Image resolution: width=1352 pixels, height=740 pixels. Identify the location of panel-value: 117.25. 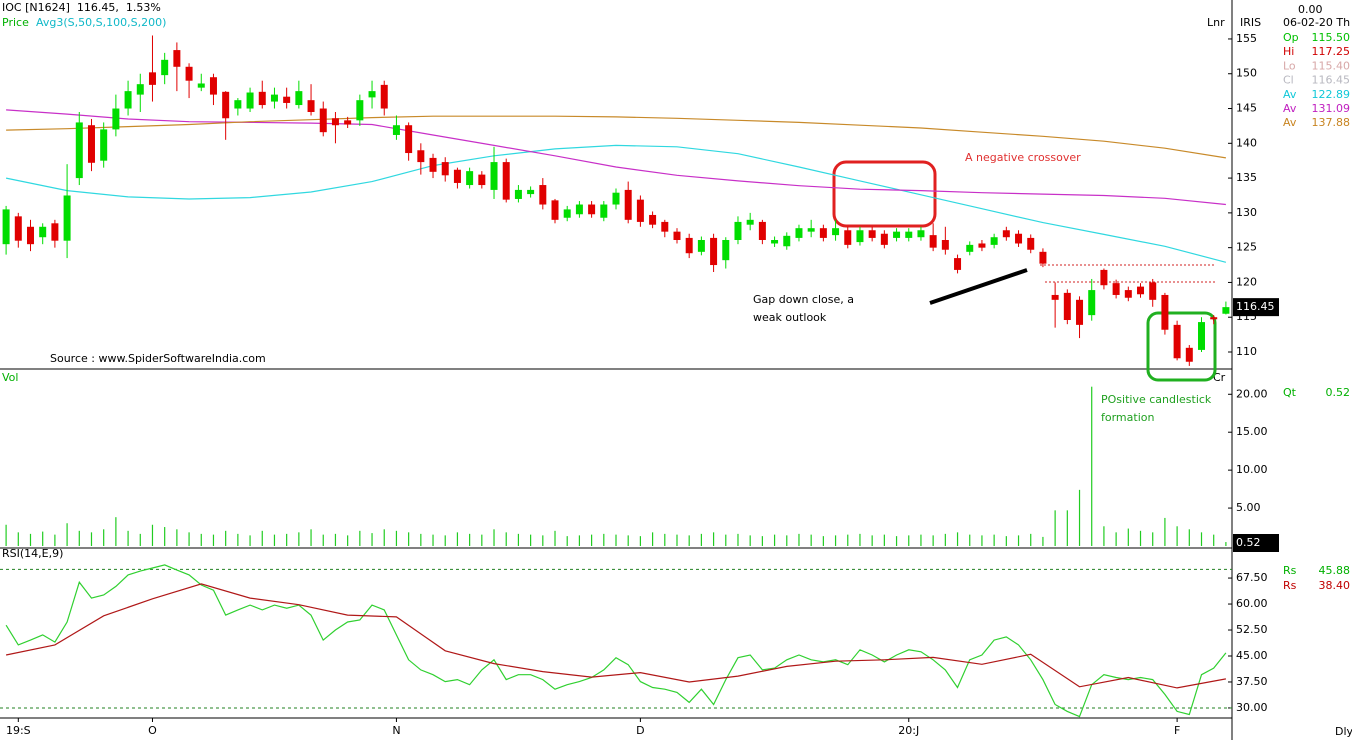
(1331, 51).